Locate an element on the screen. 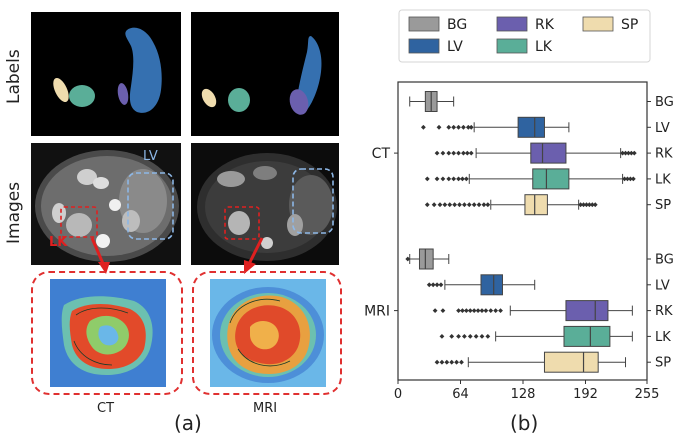 The width and height of the screenshot is (686, 441). legend-label-rk: RK is located at coordinates (545, 25).